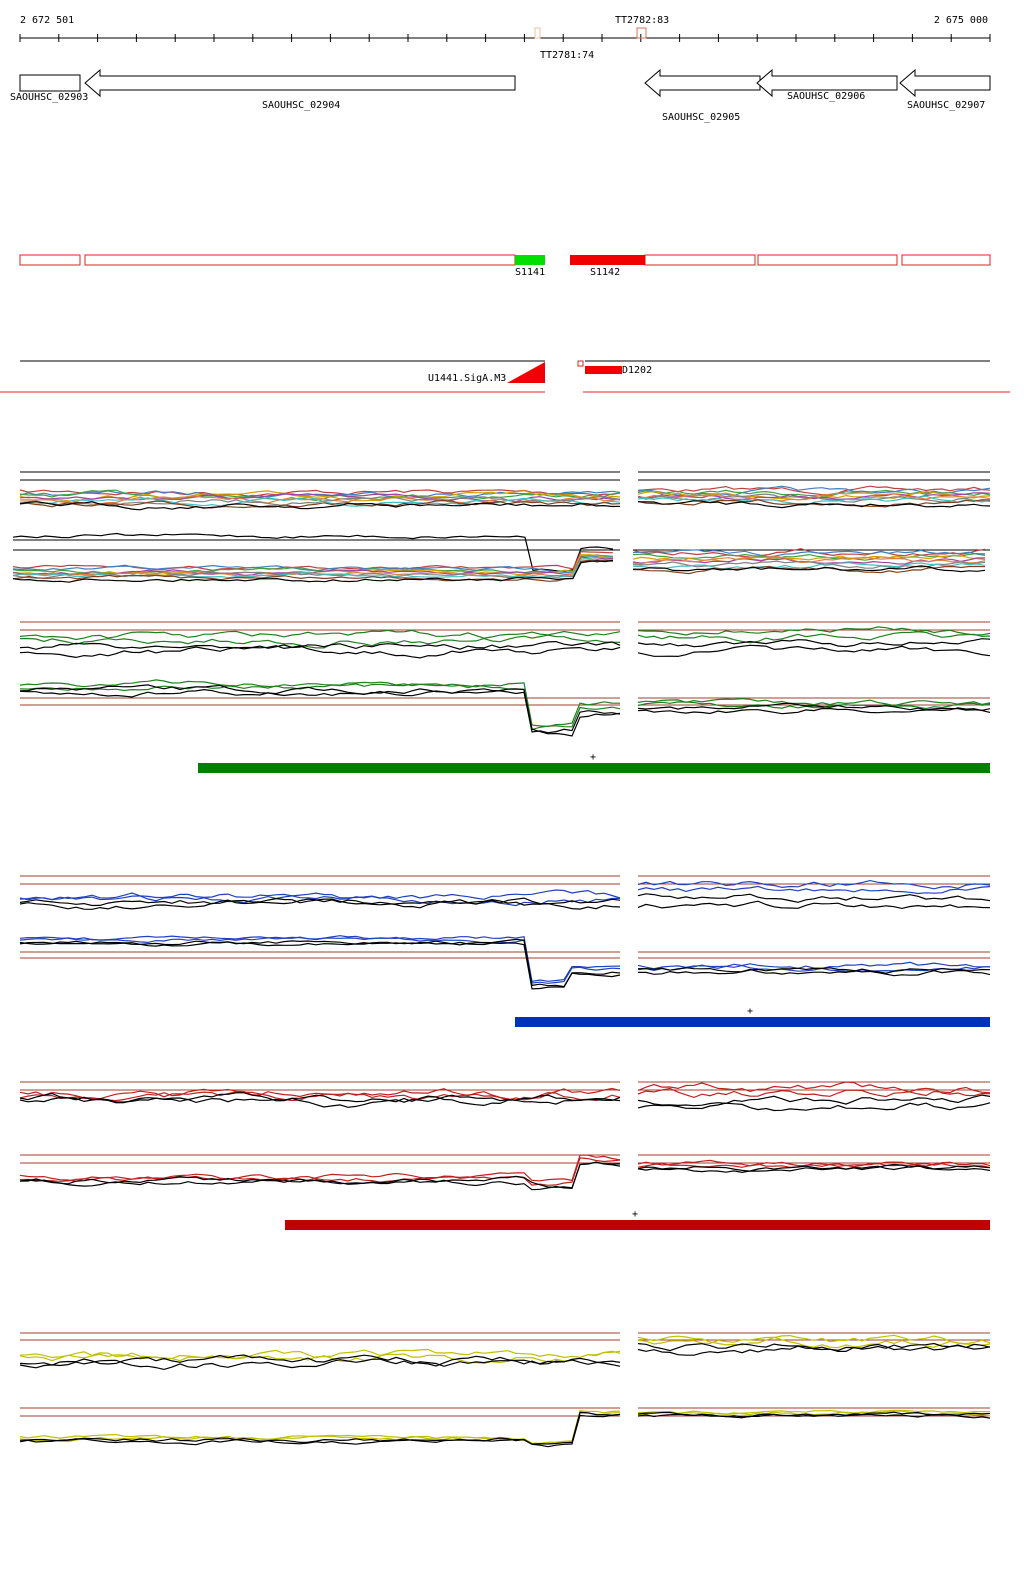  What do you see at coordinates (301, 105) in the screenshot?
I see `gene-label: SAOUHSC_02904` at bounding box center [301, 105].